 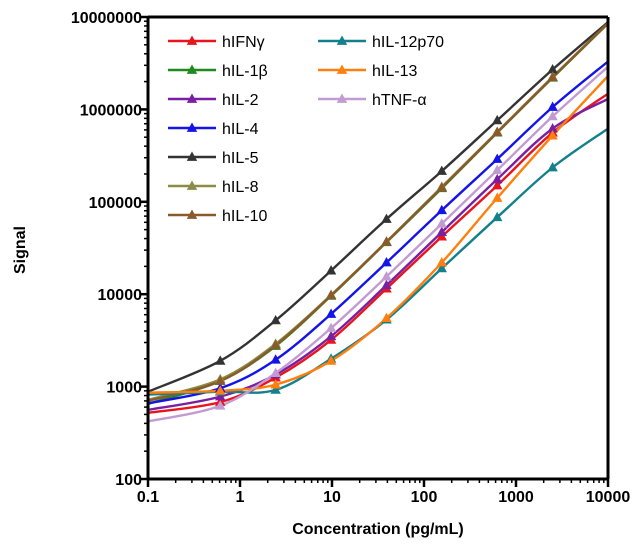 What do you see at coordinates (240, 158) in the screenshot?
I see `legend-label: hIL-5` at bounding box center [240, 158].